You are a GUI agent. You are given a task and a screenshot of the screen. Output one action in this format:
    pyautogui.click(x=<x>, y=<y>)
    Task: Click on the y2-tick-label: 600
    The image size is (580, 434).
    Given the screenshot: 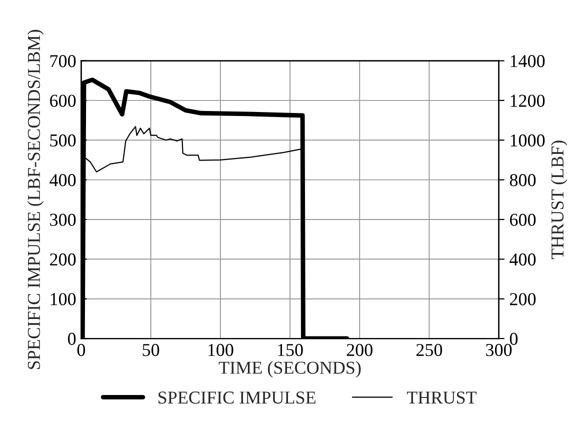 What is the action you would take?
    pyautogui.click(x=523, y=220)
    